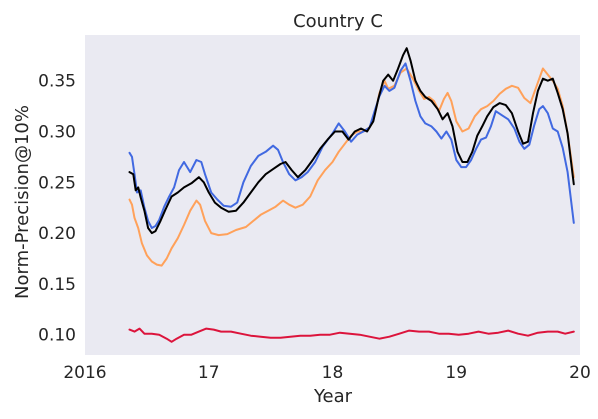  Describe the element at coordinates (57, 133) in the screenshot. I see `y-tick-label: 0.30` at that location.